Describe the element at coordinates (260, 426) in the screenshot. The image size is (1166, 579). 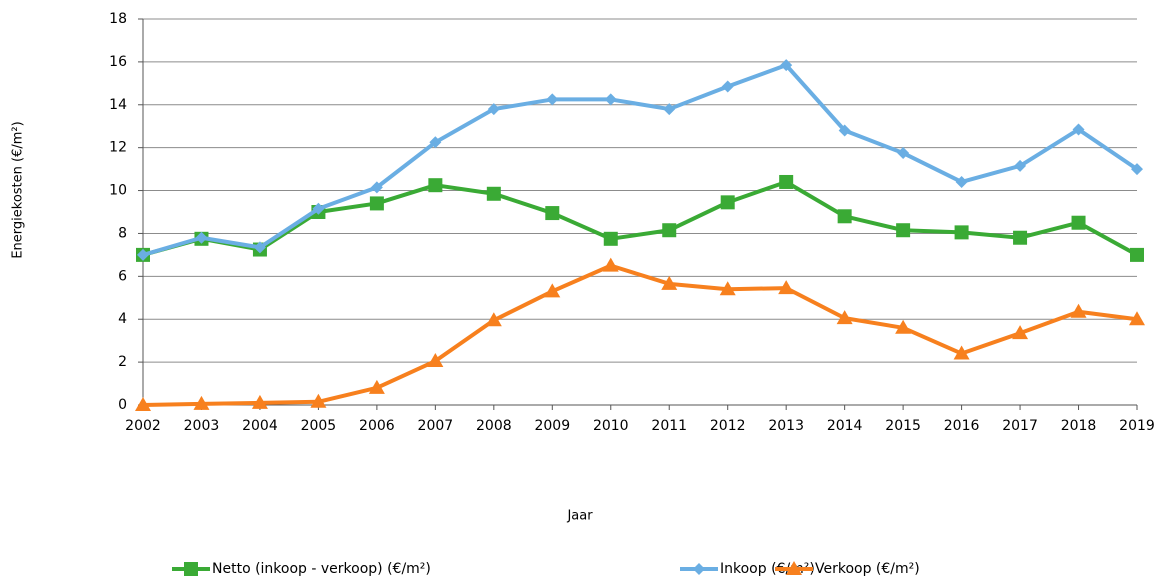
I see `x-tick-label: 2004` at that location.